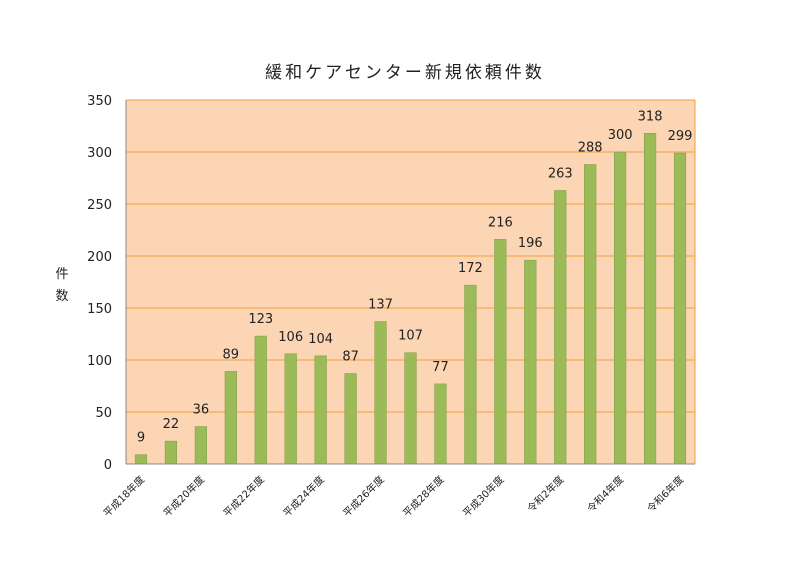 The image size is (788, 561). I want to click on data-label: 216, so click(500, 222).